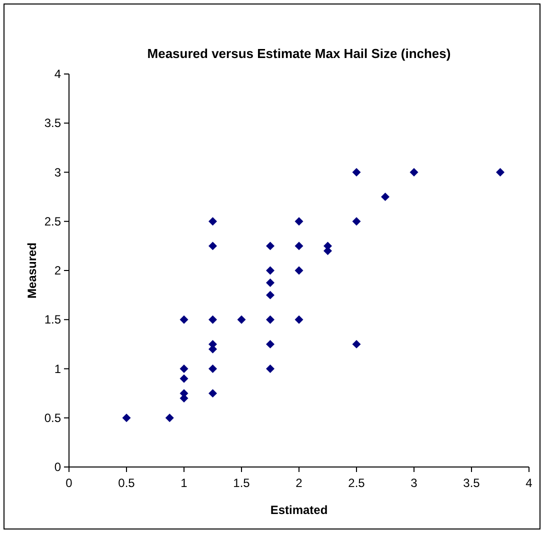 The width and height of the screenshot is (547, 533). Describe the element at coordinates (357, 483) in the screenshot. I see `x-tick-label: 2.5` at that location.